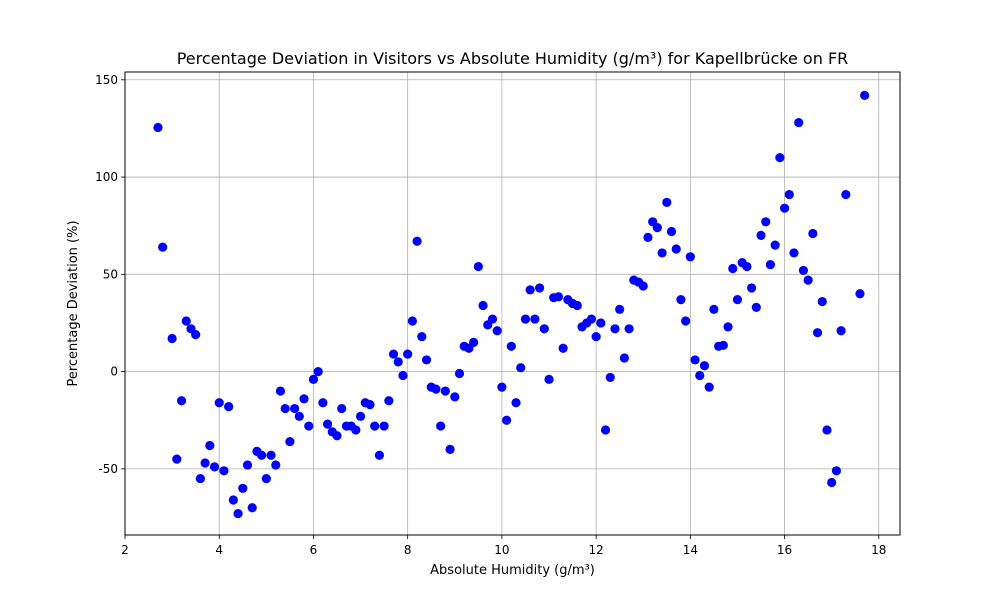 The height and width of the screenshot is (604, 1000). Describe the element at coordinates (784, 550) in the screenshot. I see `x-tick-label: 16` at that location.